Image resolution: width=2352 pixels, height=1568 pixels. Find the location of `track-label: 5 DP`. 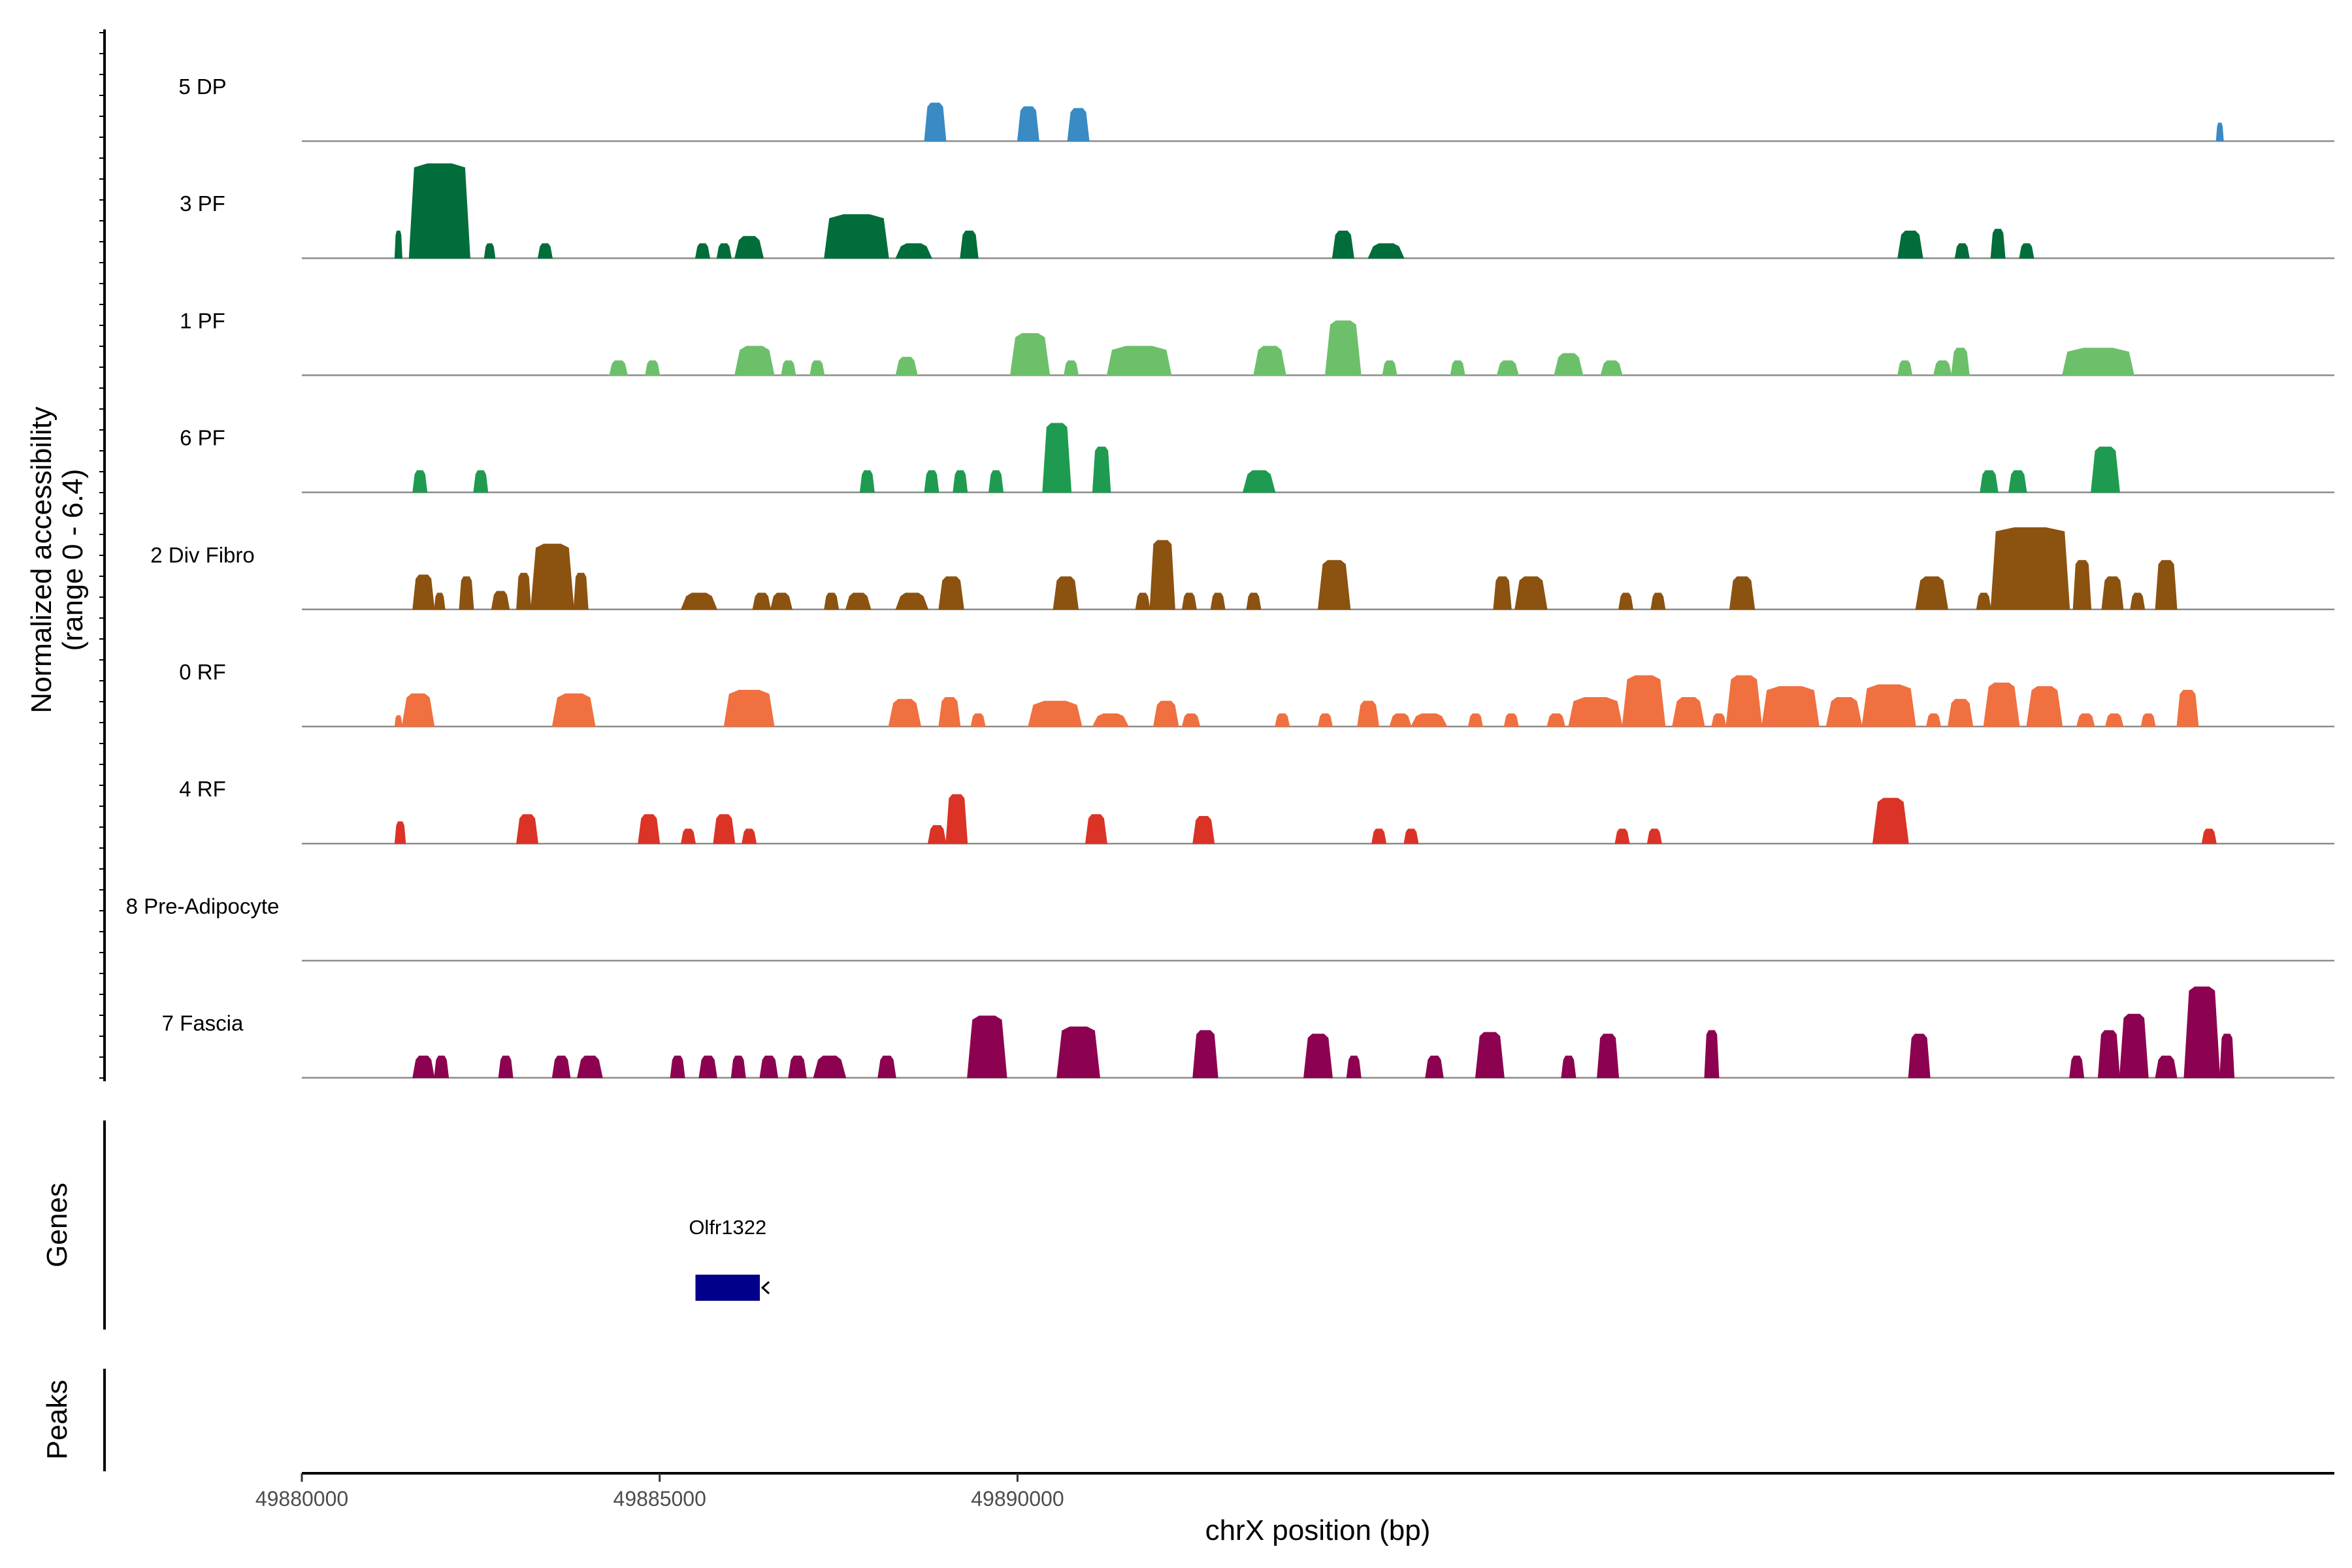

track-label: 5 DP is located at coordinates (202, 86).